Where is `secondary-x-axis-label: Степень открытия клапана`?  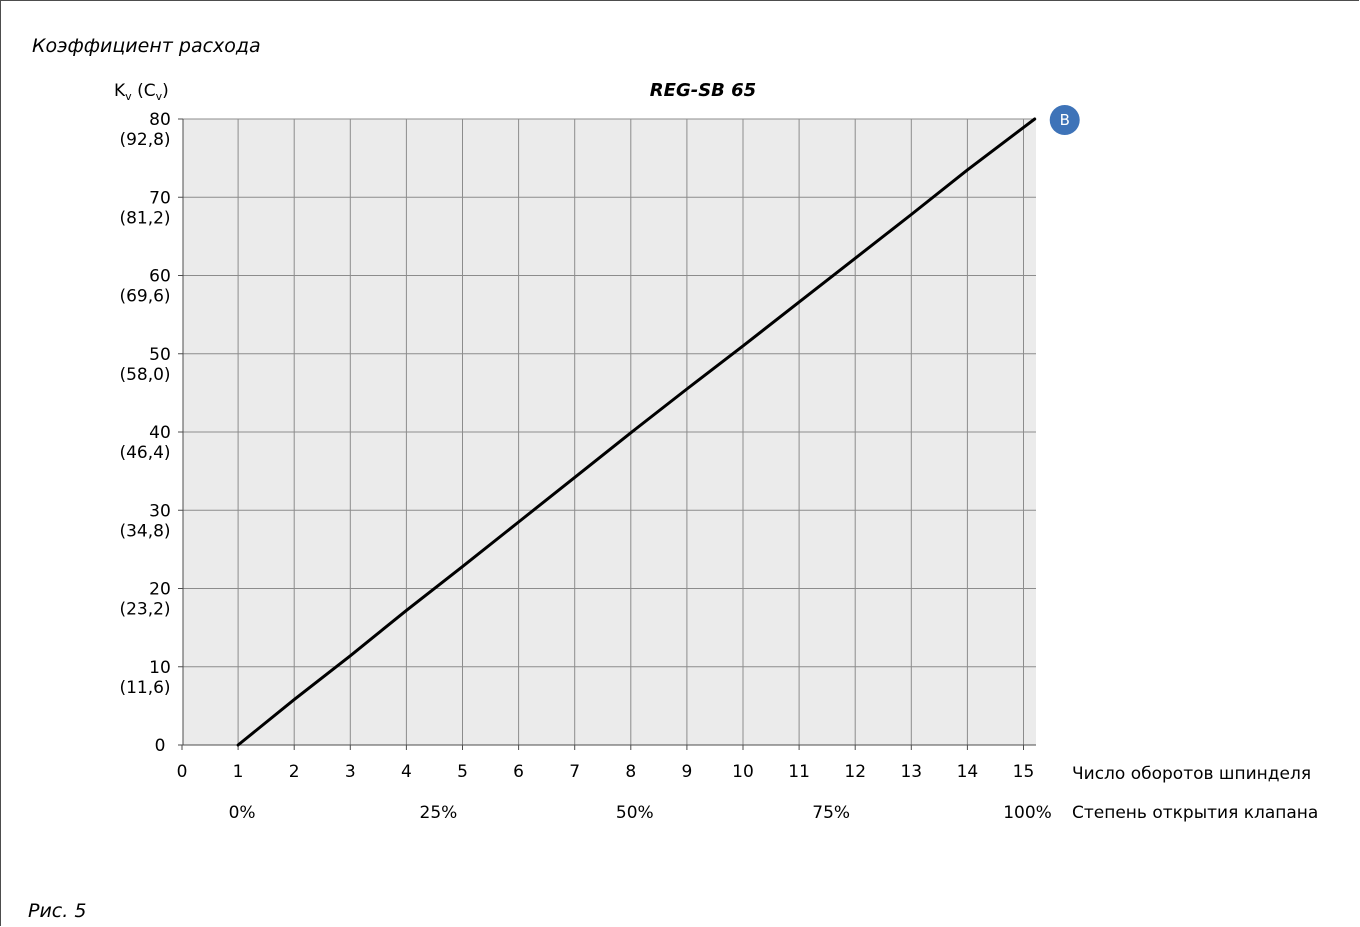
secondary-x-axis-label: Степень открытия клапана is located at coordinates (1195, 813).